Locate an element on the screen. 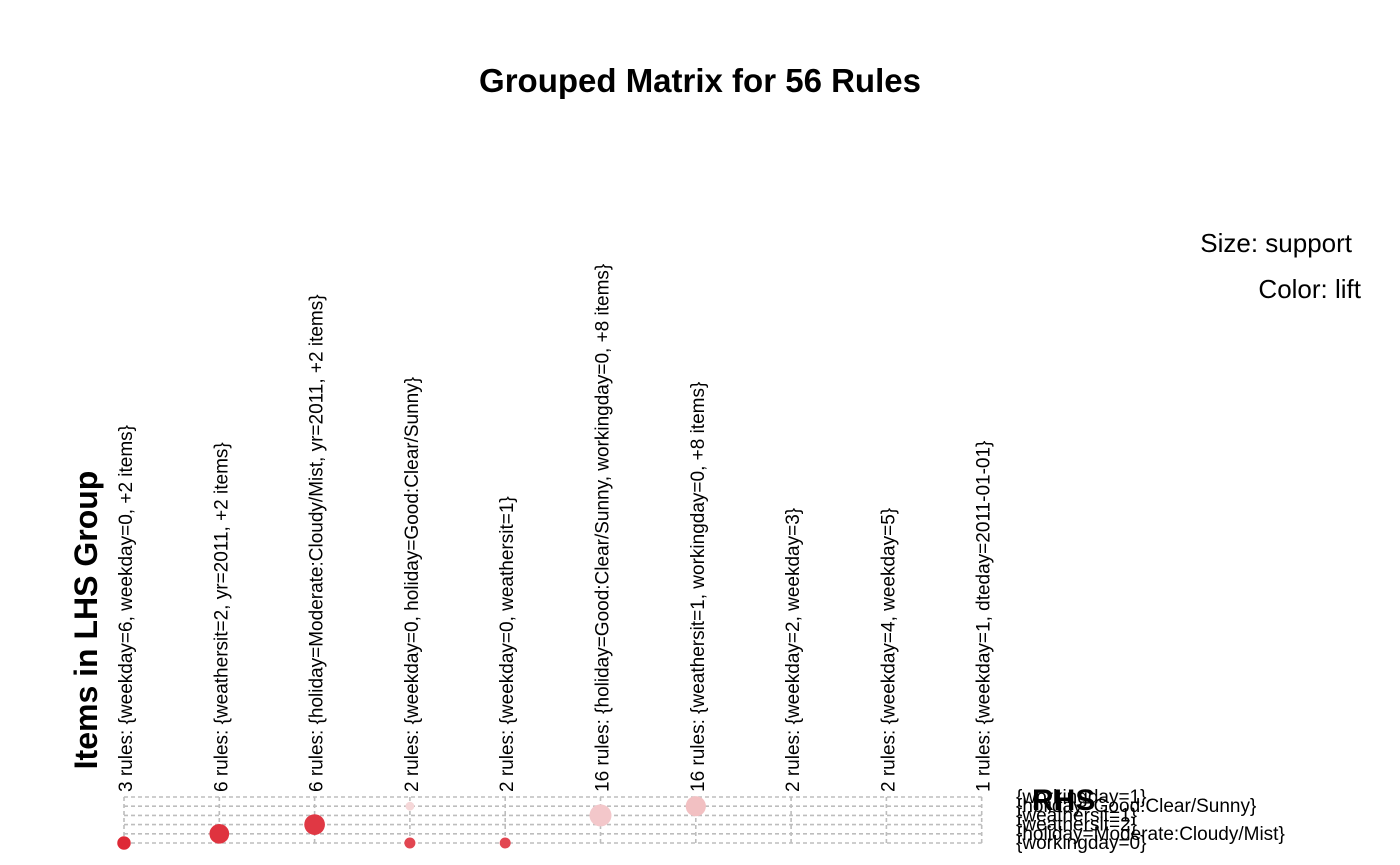  legend-size-label: Size: support is located at coordinates (1276, 243).